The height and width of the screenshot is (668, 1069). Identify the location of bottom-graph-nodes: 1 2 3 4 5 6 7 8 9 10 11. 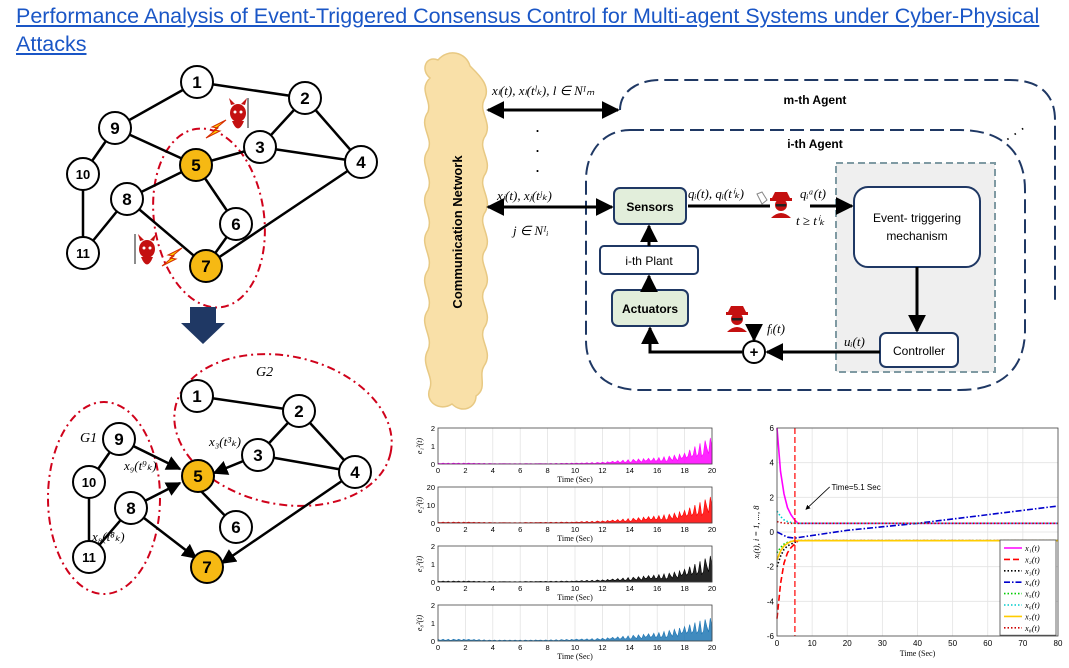
(222, 481).